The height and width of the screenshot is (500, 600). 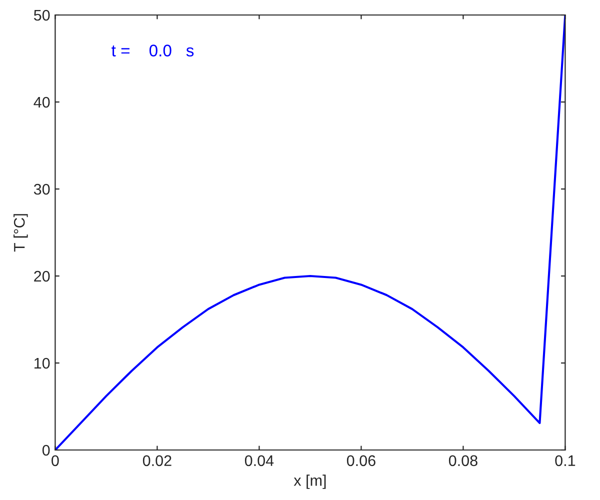 I want to click on x-tick-label: 0.02, so click(x=157, y=460).